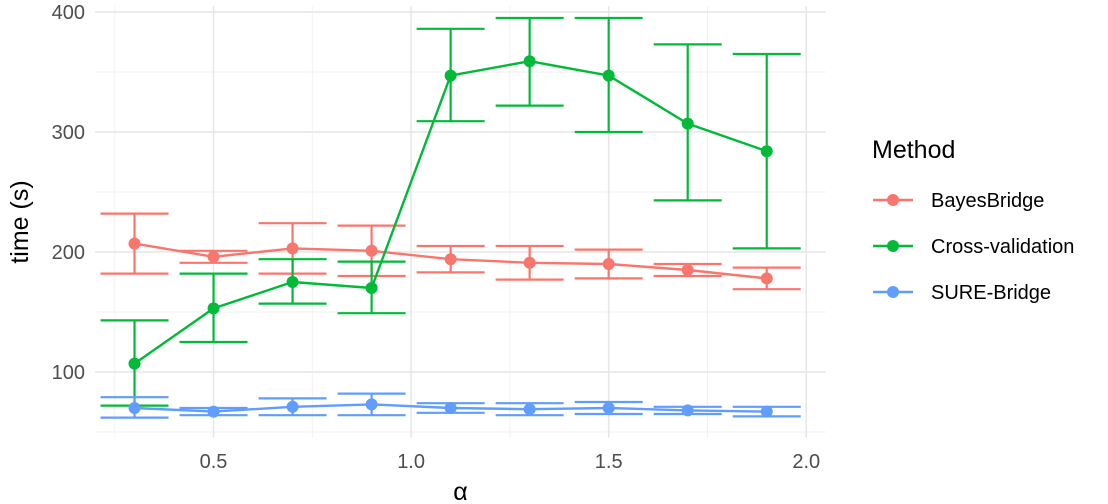  Describe the element at coordinates (68, 373) in the screenshot. I see `y-tick-label: 100` at that location.